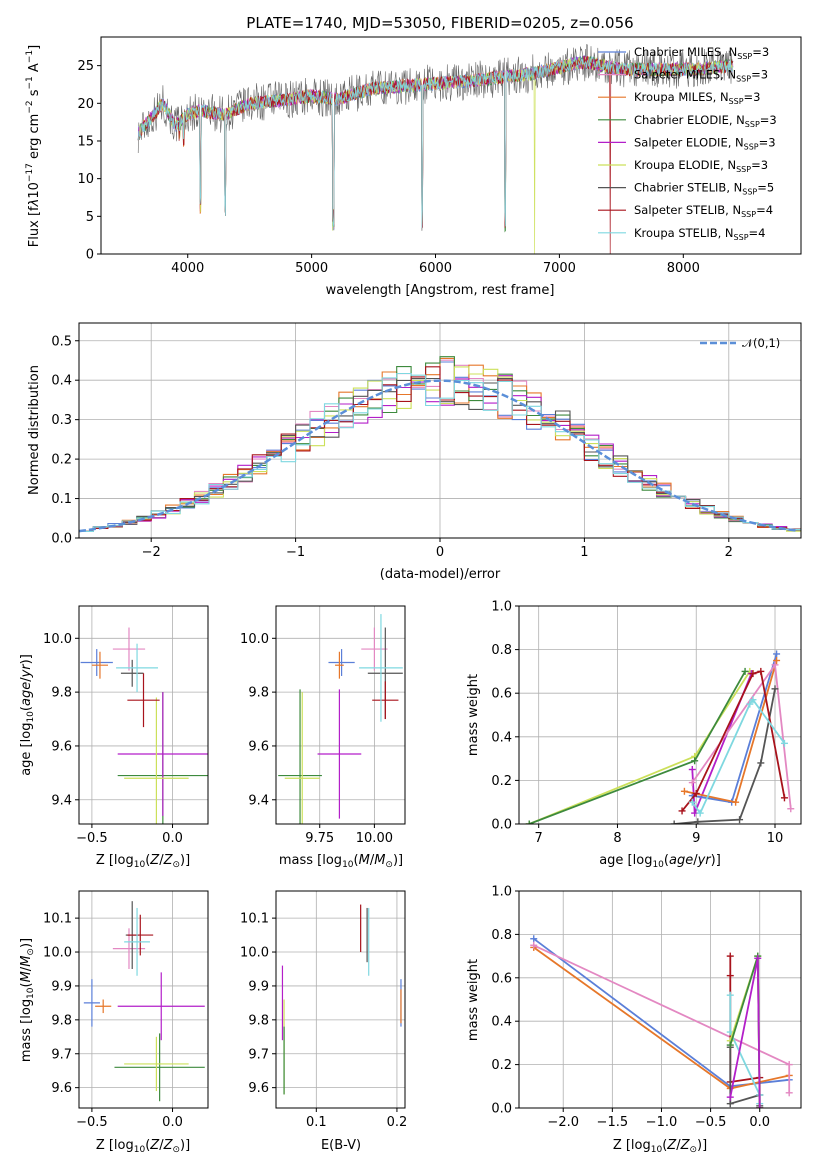 Image resolution: width=819 pixels, height=1170 pixels. I want to click on p6-xlabel: Z [log10(Z/Z⊙)], so click(143, 1146).